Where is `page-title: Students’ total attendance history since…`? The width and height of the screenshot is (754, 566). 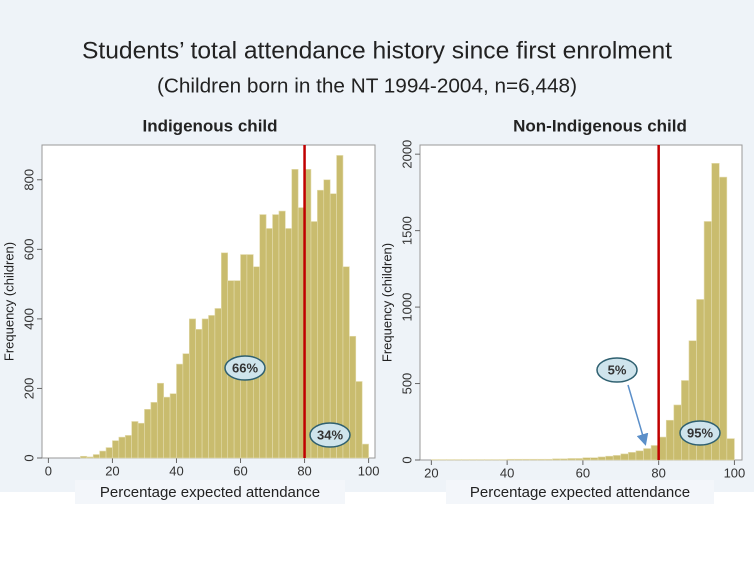
page-title: Students’ total attendance history since… is located at coordinates (377, 50).